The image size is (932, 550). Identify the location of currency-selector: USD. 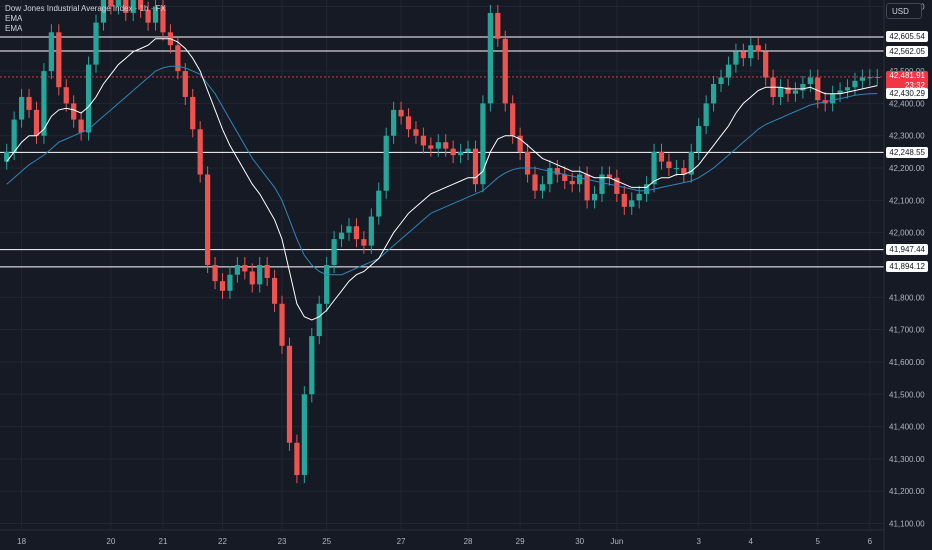
(904, 11).